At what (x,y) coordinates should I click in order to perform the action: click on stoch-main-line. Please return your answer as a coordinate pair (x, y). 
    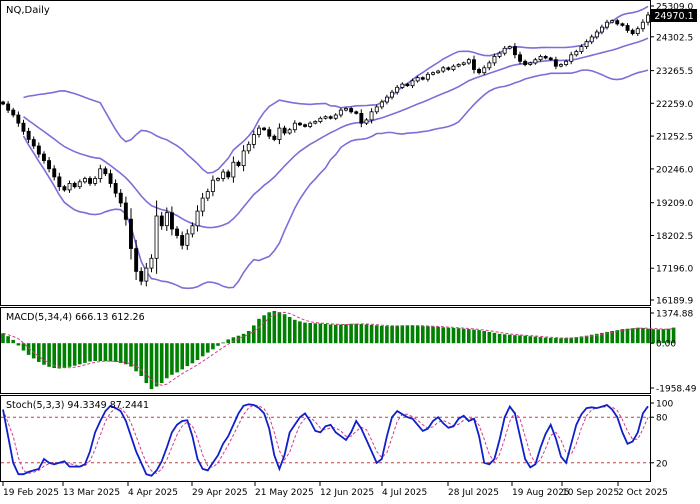
    Looking at the image, I should click on (325, 440).